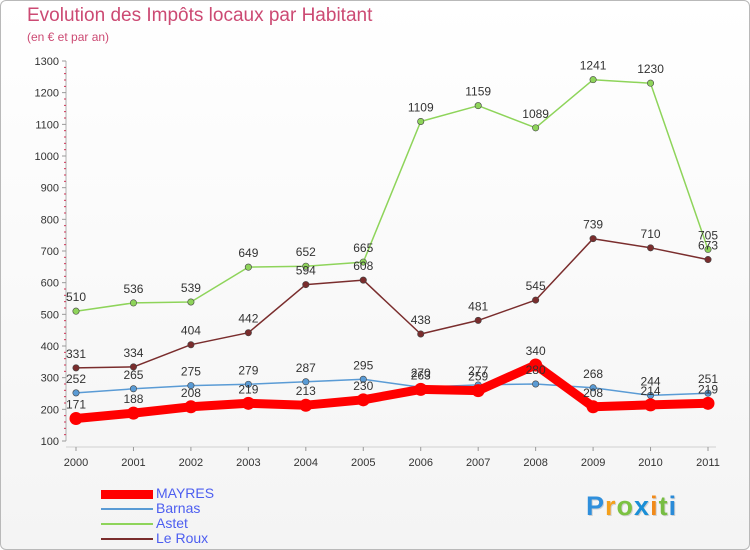 This screenshot has width=750, height=550. I want to click on data-label-le-roux: 334, so click(133, 353).